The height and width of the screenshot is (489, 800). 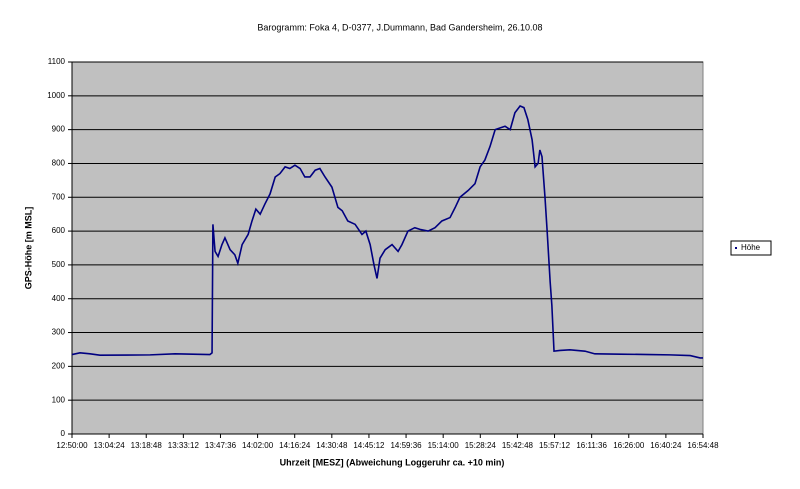 What do you see at coordinates (59, 399) in the screenshot?
I see `y-tick-label: 100` at bounding box center [59, 399].